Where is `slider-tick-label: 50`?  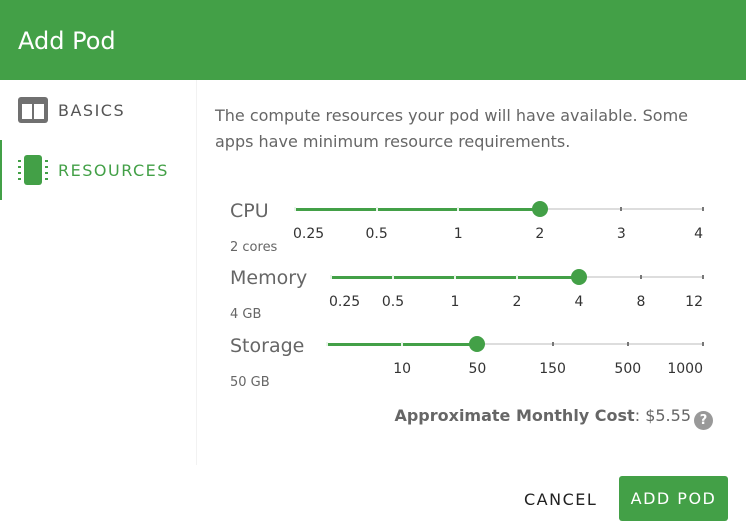 slider-tick-label: 50 is located at coordinates (477, 369).